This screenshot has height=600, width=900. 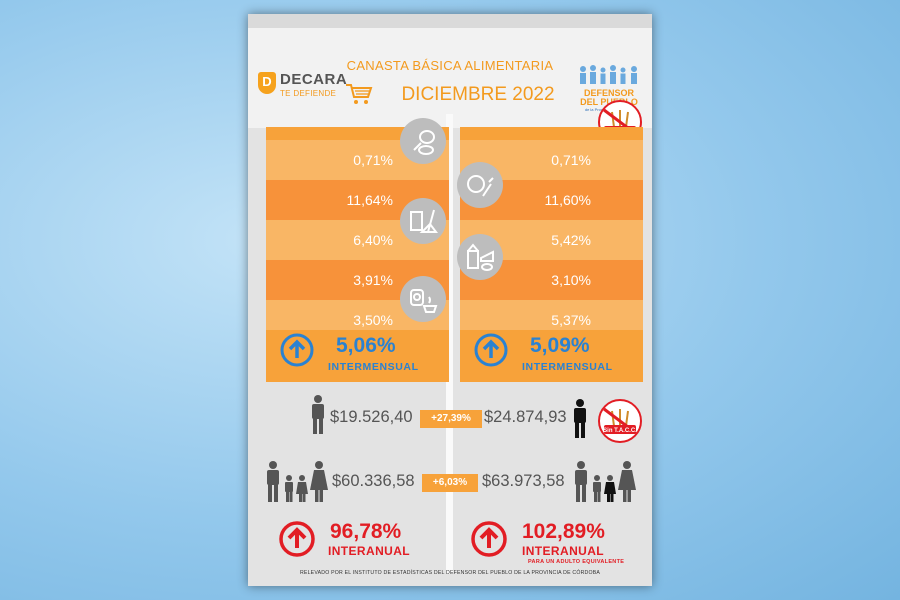 What do you see at coordinates (308, 93) in the screenshot?
I see `decara-tagline: TE DEFIENDE` at bounding box center [308, 93].